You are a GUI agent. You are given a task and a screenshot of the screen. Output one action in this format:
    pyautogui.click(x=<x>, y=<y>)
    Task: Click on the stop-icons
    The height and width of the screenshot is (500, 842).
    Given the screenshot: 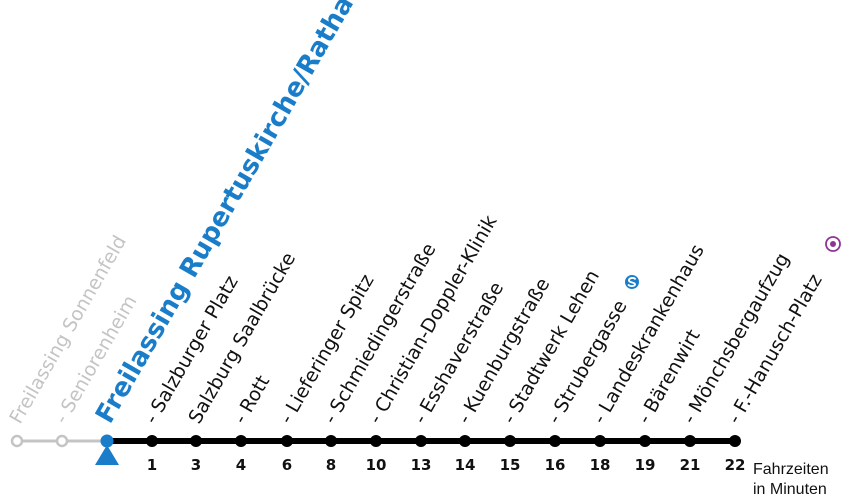 What is the action you would take?
    pyautogui.click(x=733, y=262)
    